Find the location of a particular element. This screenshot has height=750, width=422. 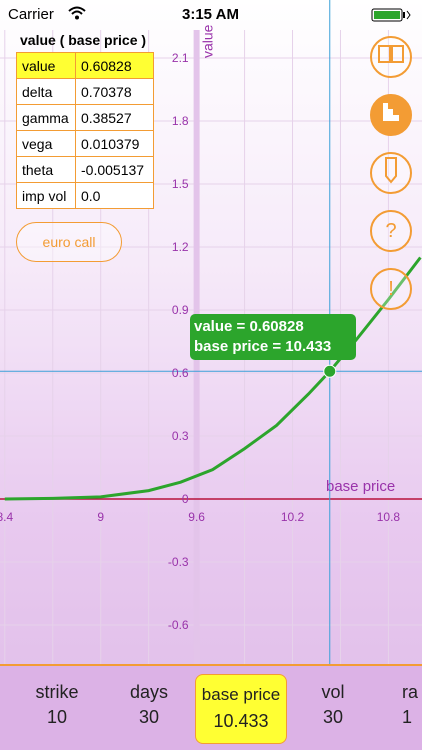

value-tooltip: value = 0.60828 base price = 10.433 is located at coordinates (273, 337).